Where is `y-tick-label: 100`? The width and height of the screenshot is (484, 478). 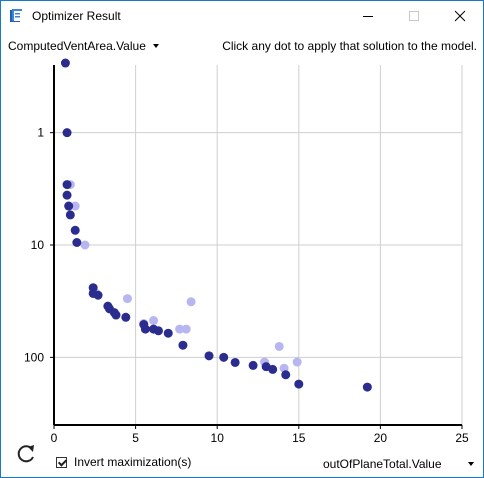 y-tick-label: 100 is located at coordinates (34, 357).